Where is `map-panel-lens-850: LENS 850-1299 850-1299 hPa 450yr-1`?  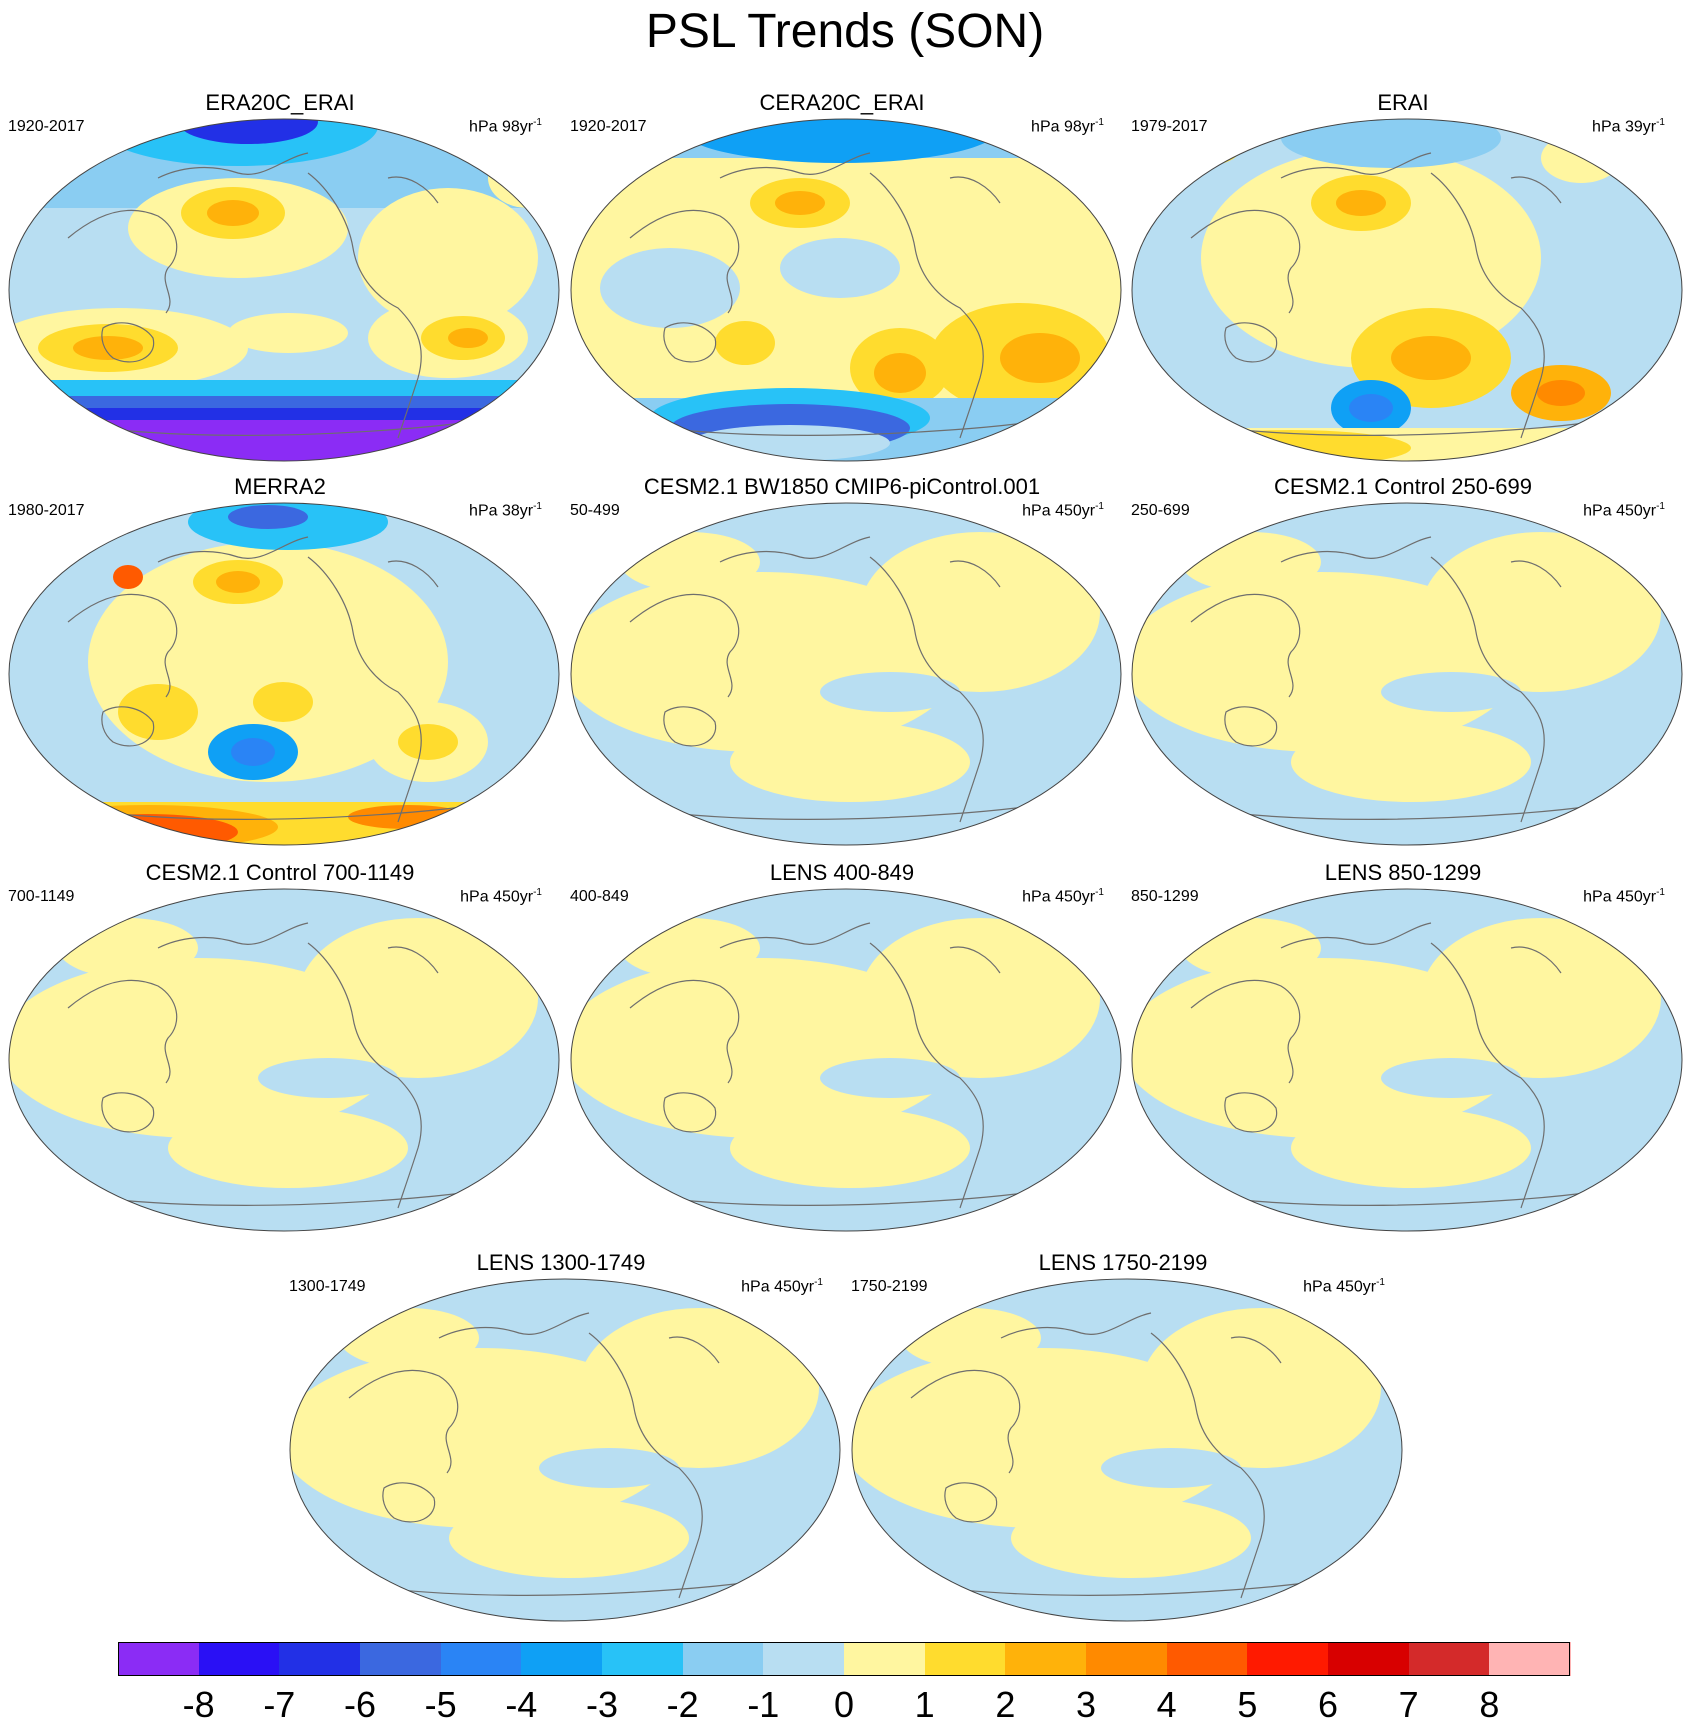 map-panel-lens-850: LENS 850-1299 850-1299 hPa 450yr-1 is located at coordinates (1403, 1050).